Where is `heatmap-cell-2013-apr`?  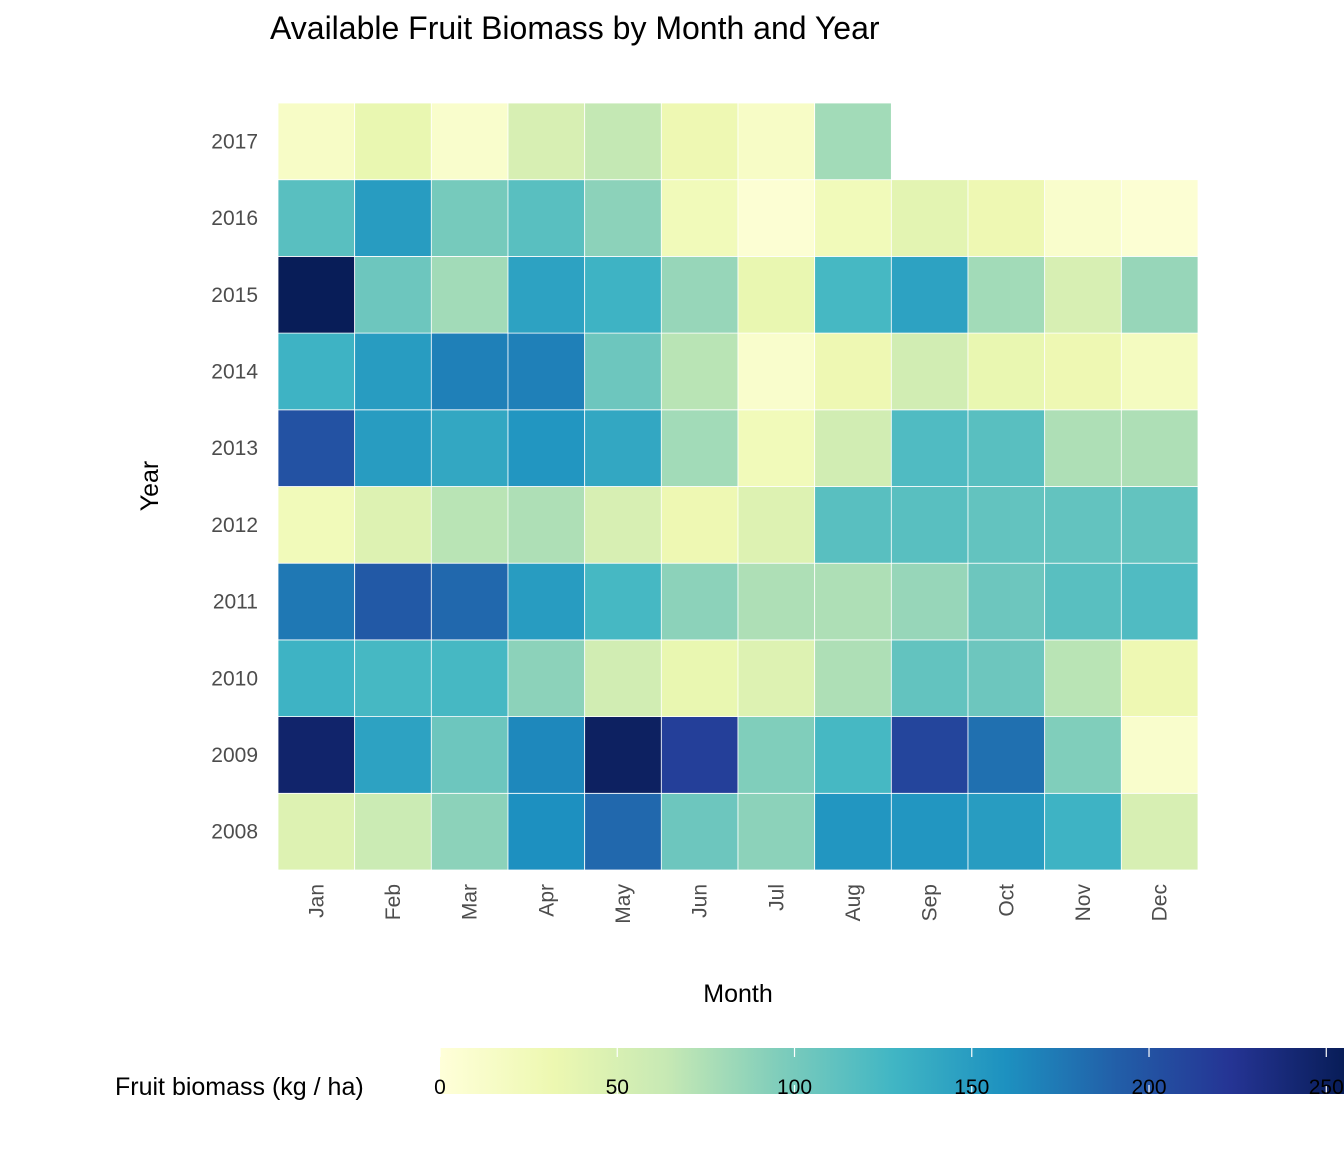
heatmap-cell-2013-apr is located at coordinates (546, 448).